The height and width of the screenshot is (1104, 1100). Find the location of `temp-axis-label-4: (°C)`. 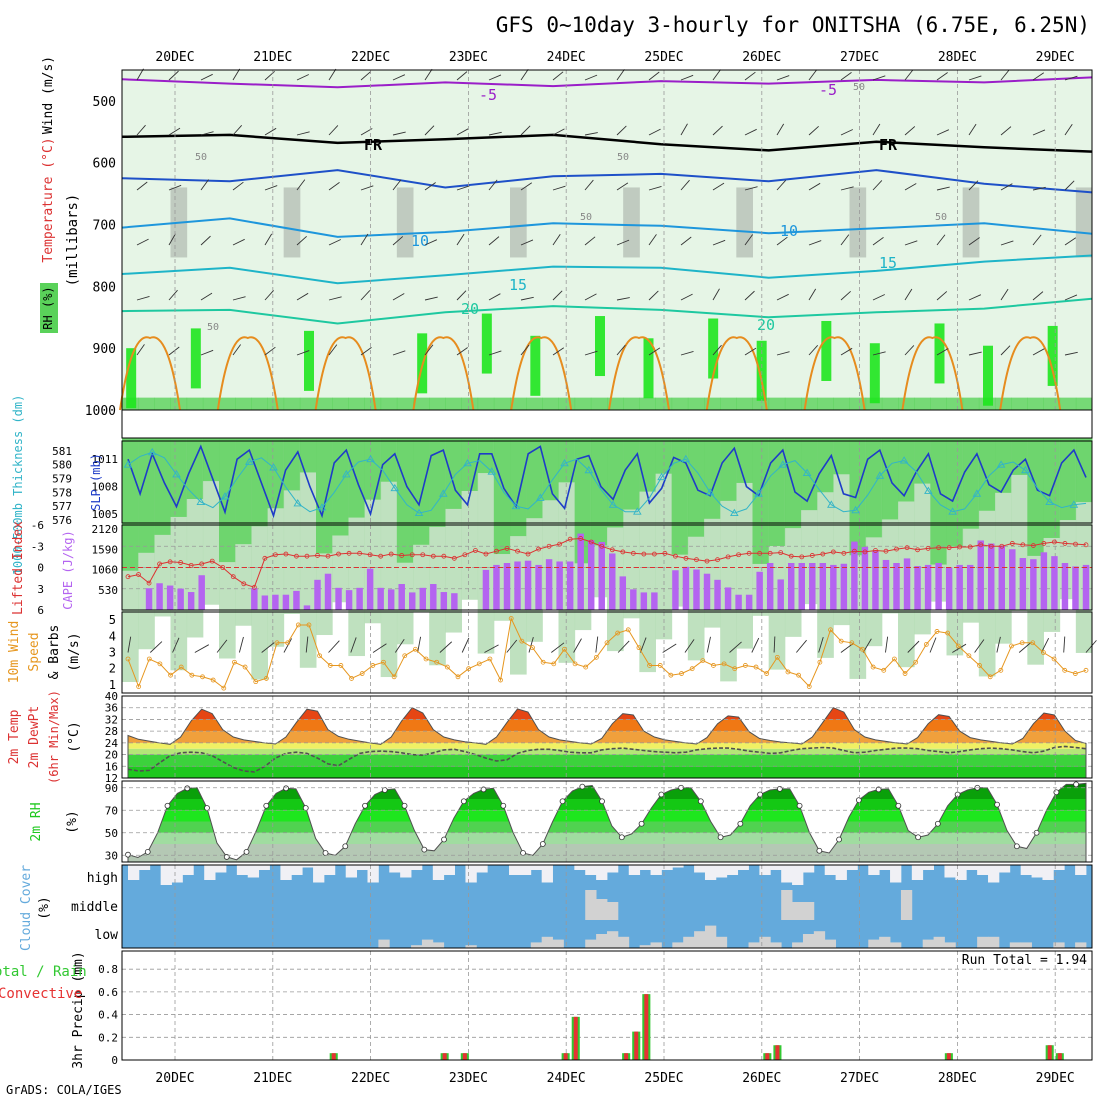

temp-axis-label-4: (°C) is located at coordinates (74, 736).